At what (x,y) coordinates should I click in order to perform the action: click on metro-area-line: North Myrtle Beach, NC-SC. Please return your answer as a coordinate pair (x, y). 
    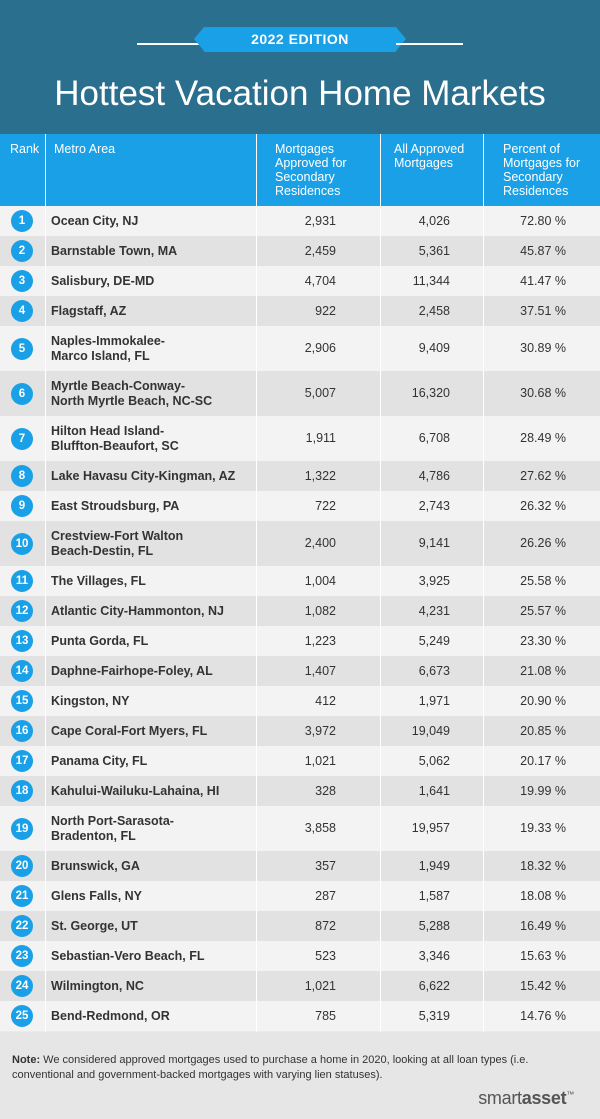
    Looking at the image, I should click on (132, 400).